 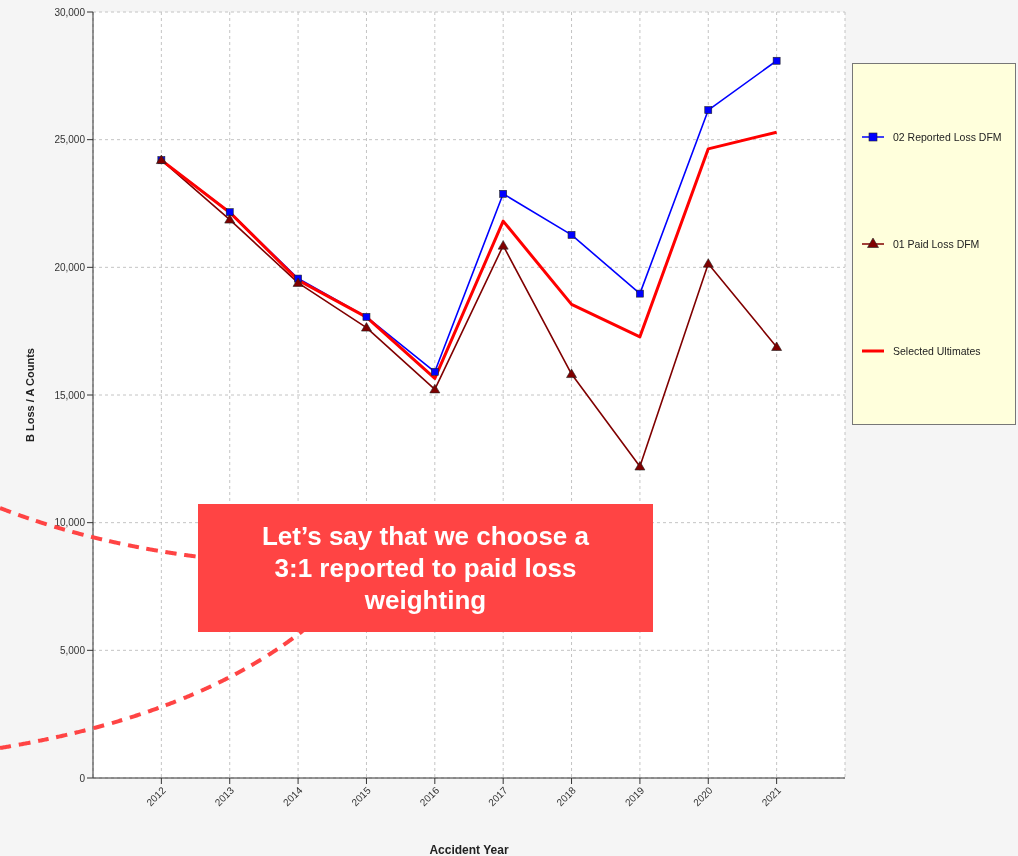 I want to click on legend-label: 01 Paid Loss DFM, so click(x=936, y=243).